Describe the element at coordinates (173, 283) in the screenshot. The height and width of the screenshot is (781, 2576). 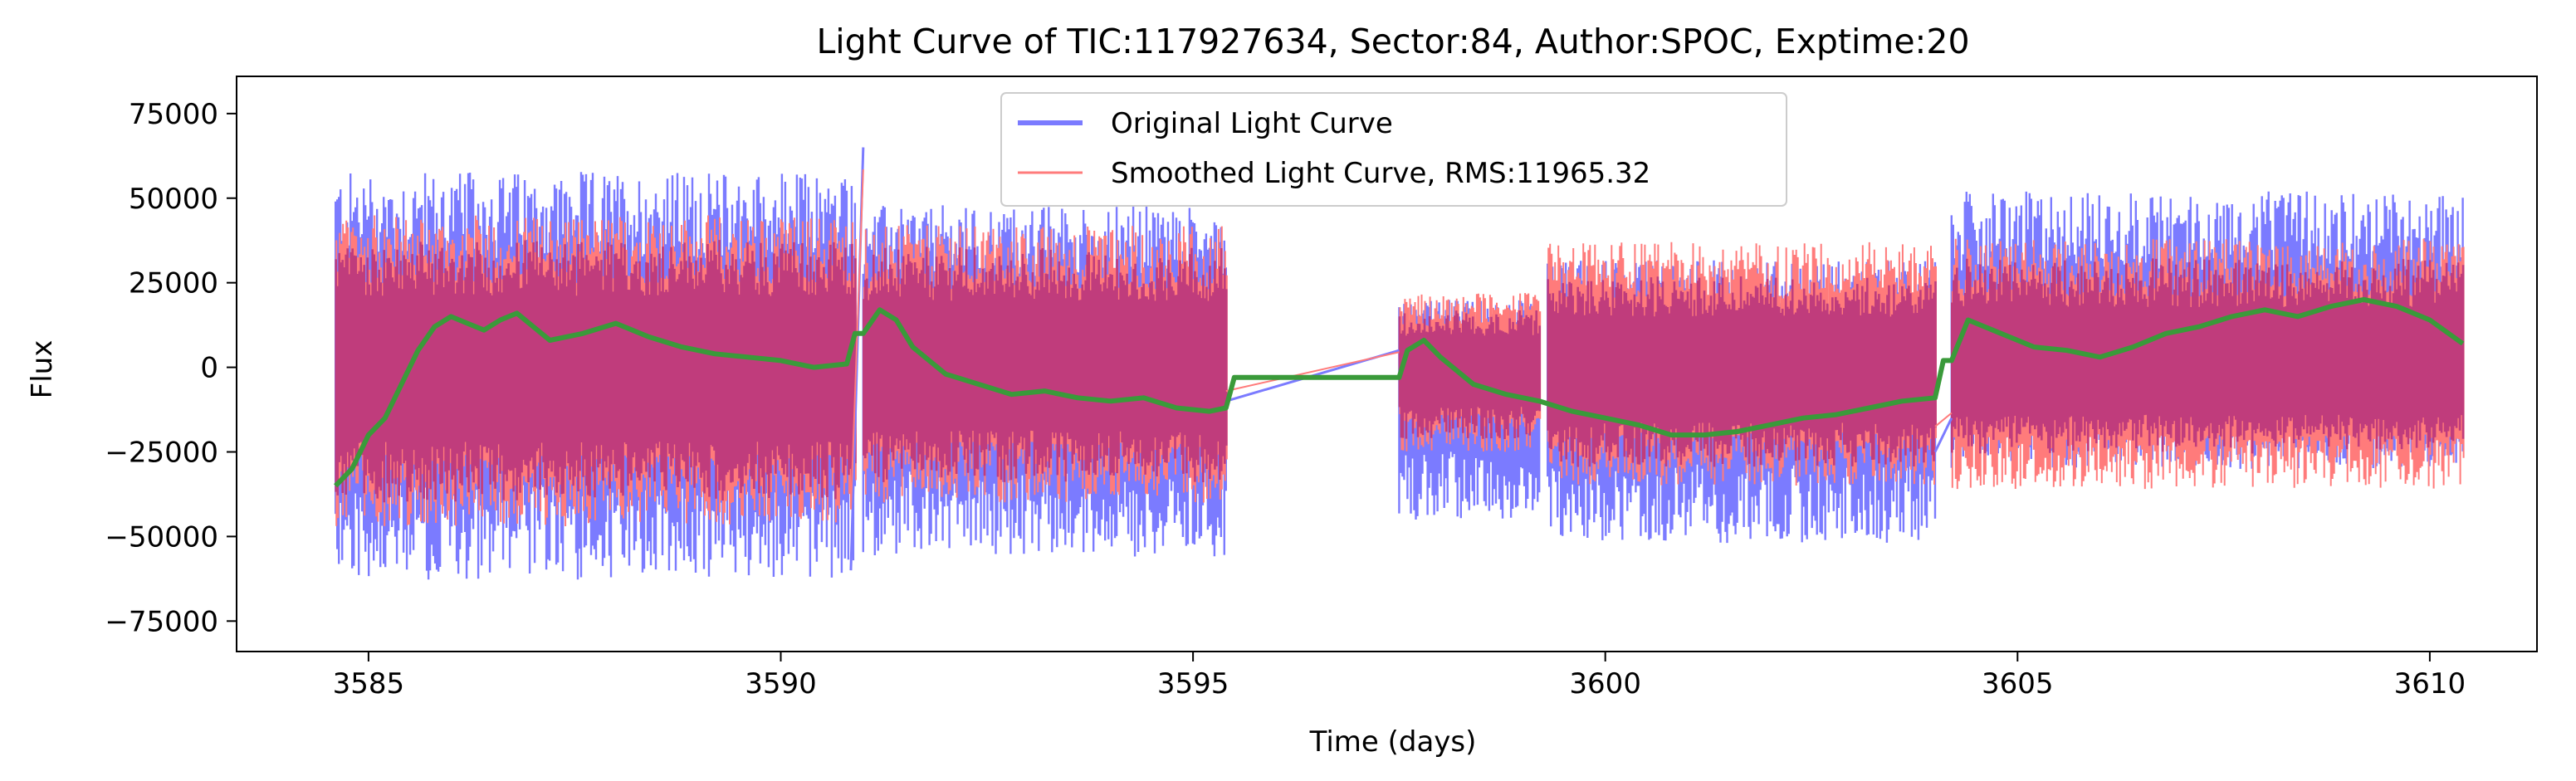
I see `y-tick-label: 25000` at that location.